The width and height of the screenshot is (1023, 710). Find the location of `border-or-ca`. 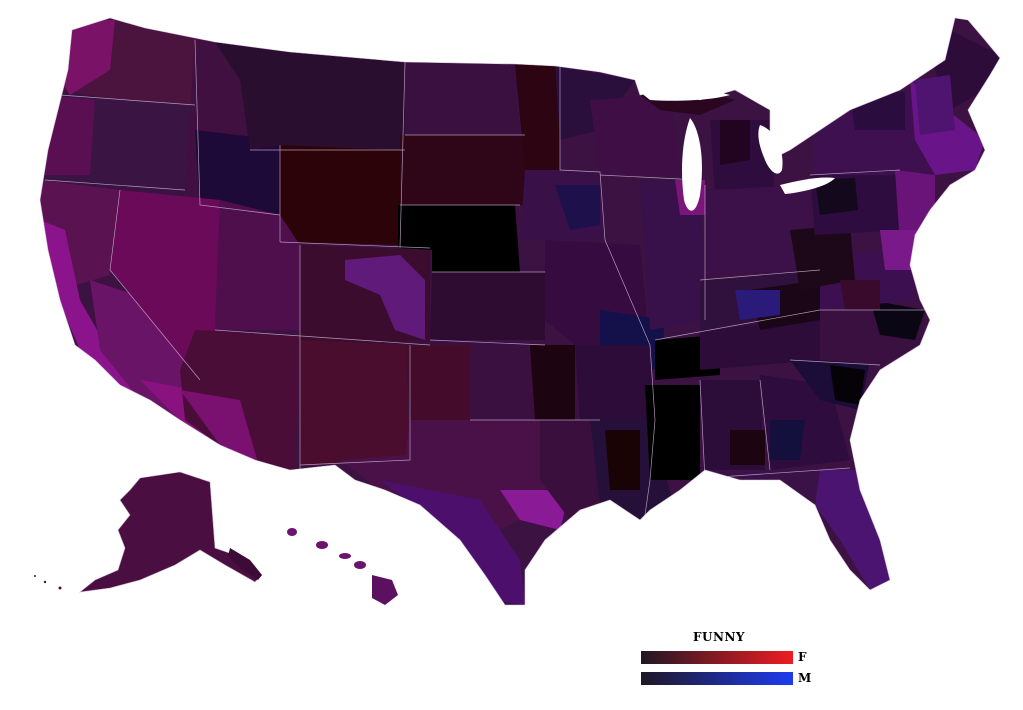

border-or-ca is located at coordinates (115, 185).